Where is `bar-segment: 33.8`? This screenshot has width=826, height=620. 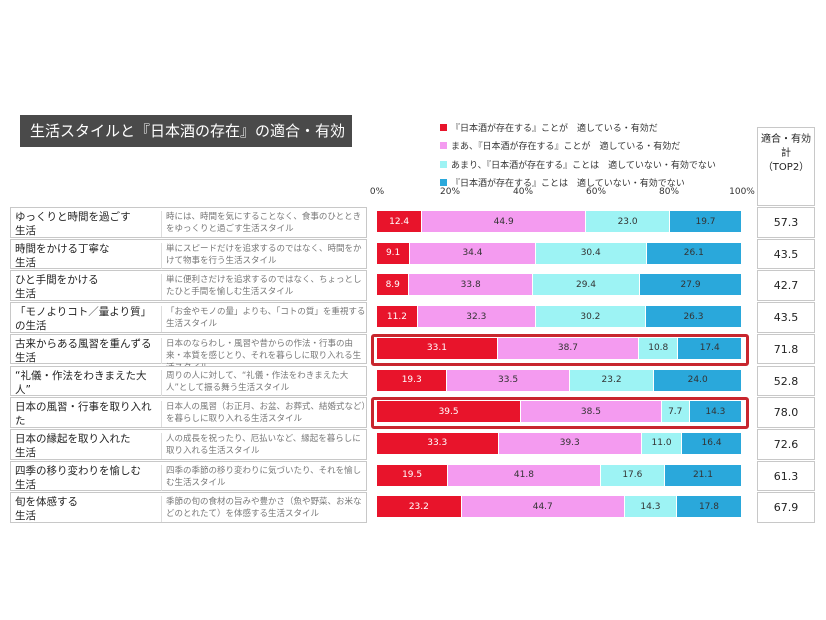 bar-segment: 33.8 is located at coordinates (471, 285).